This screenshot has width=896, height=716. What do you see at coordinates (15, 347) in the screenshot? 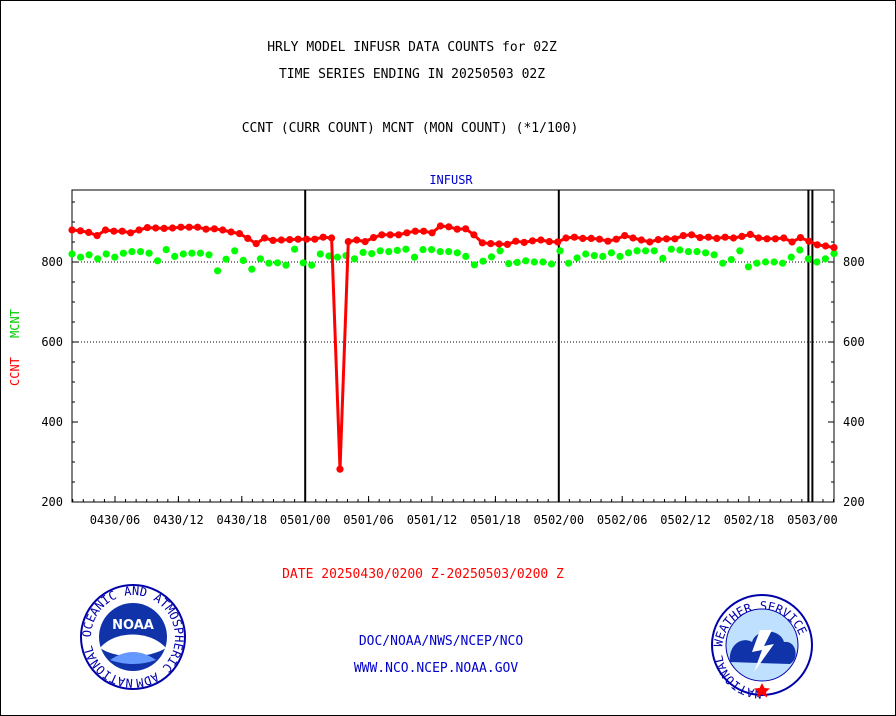
I see `y-axis-label: CCNT MCNT` at bounding box center [15, 347].